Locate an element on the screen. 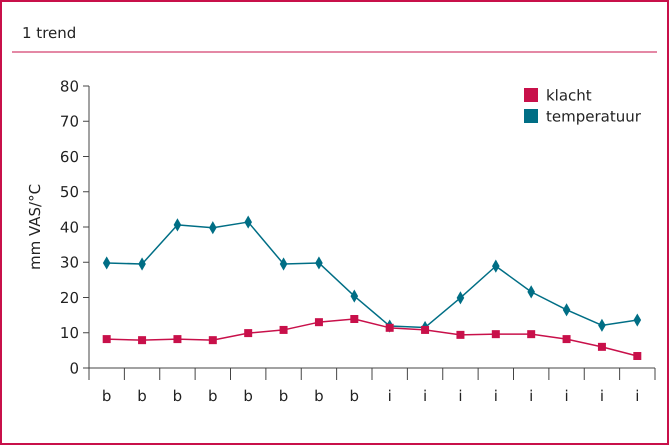 This screenshot has height=445, width=669. y-tick-label: 80 is located at coordinates (69, 86).